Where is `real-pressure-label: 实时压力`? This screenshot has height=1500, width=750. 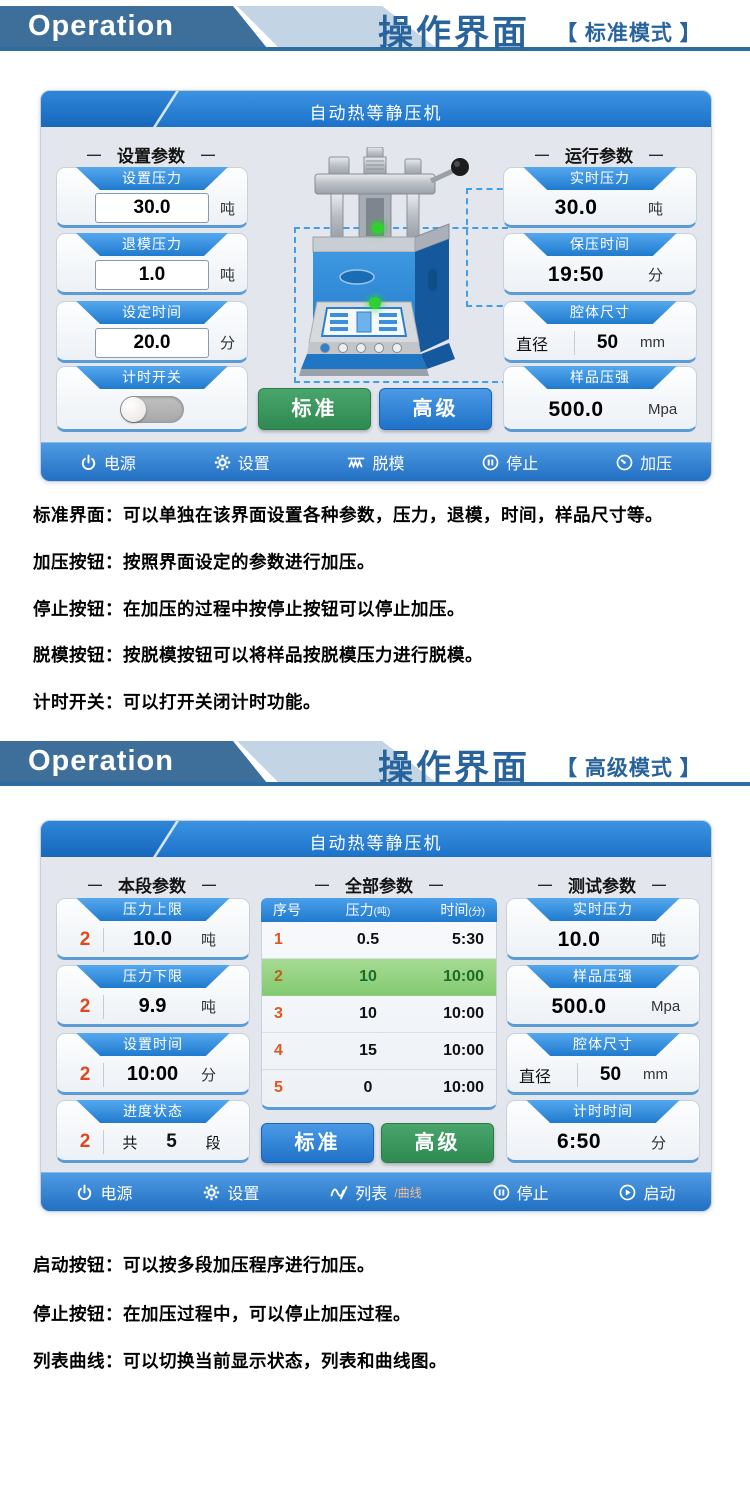 real-pressure-label: 实时压力 is located at coordinates (600, 178).